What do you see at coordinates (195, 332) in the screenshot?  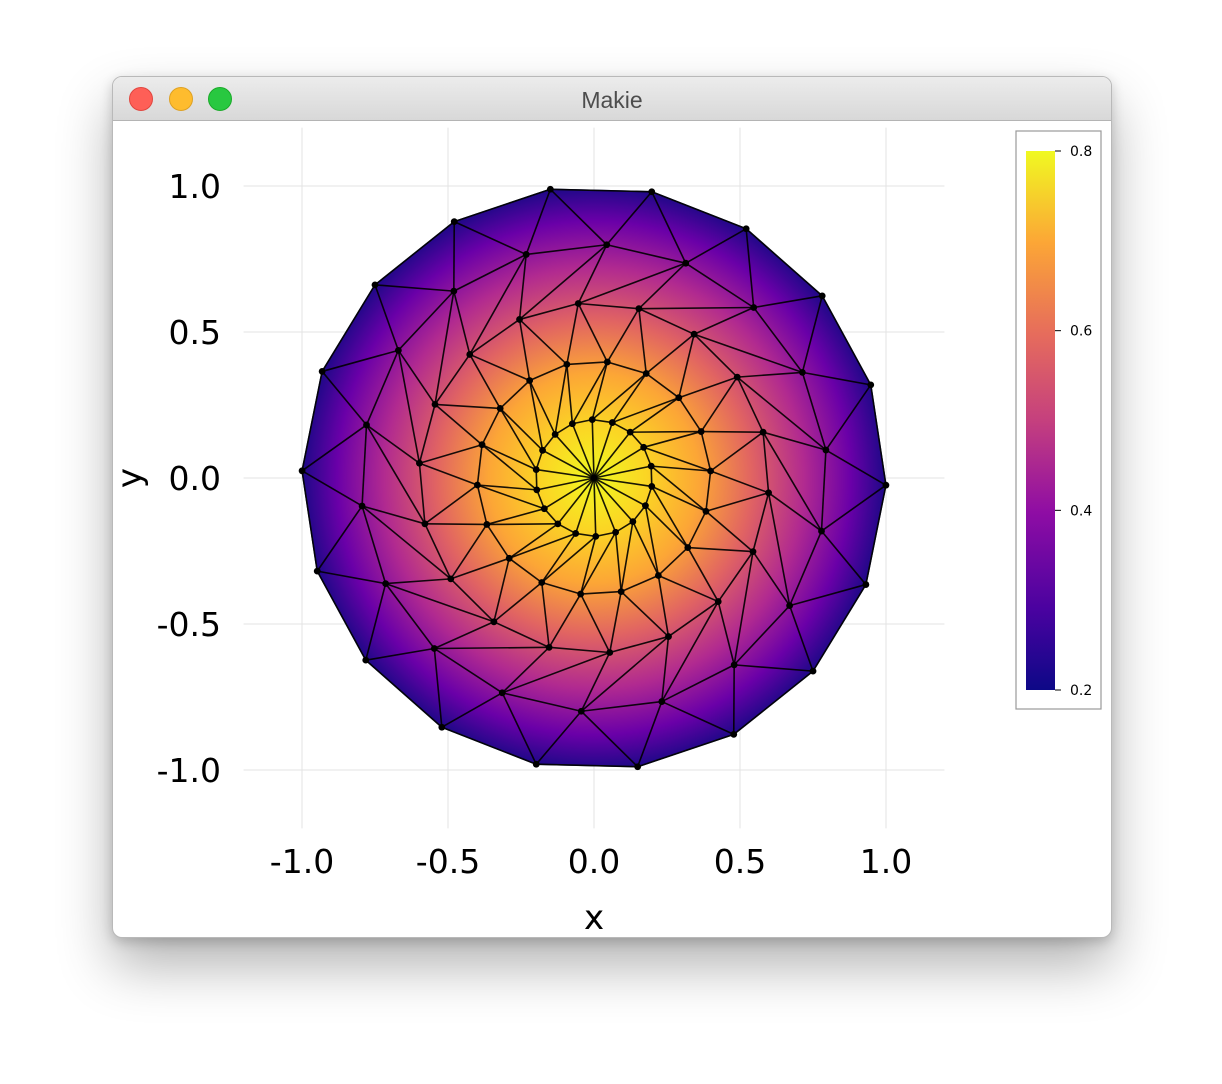 I see `y-tick-label: 0.5` at bounding box center [195, 332].